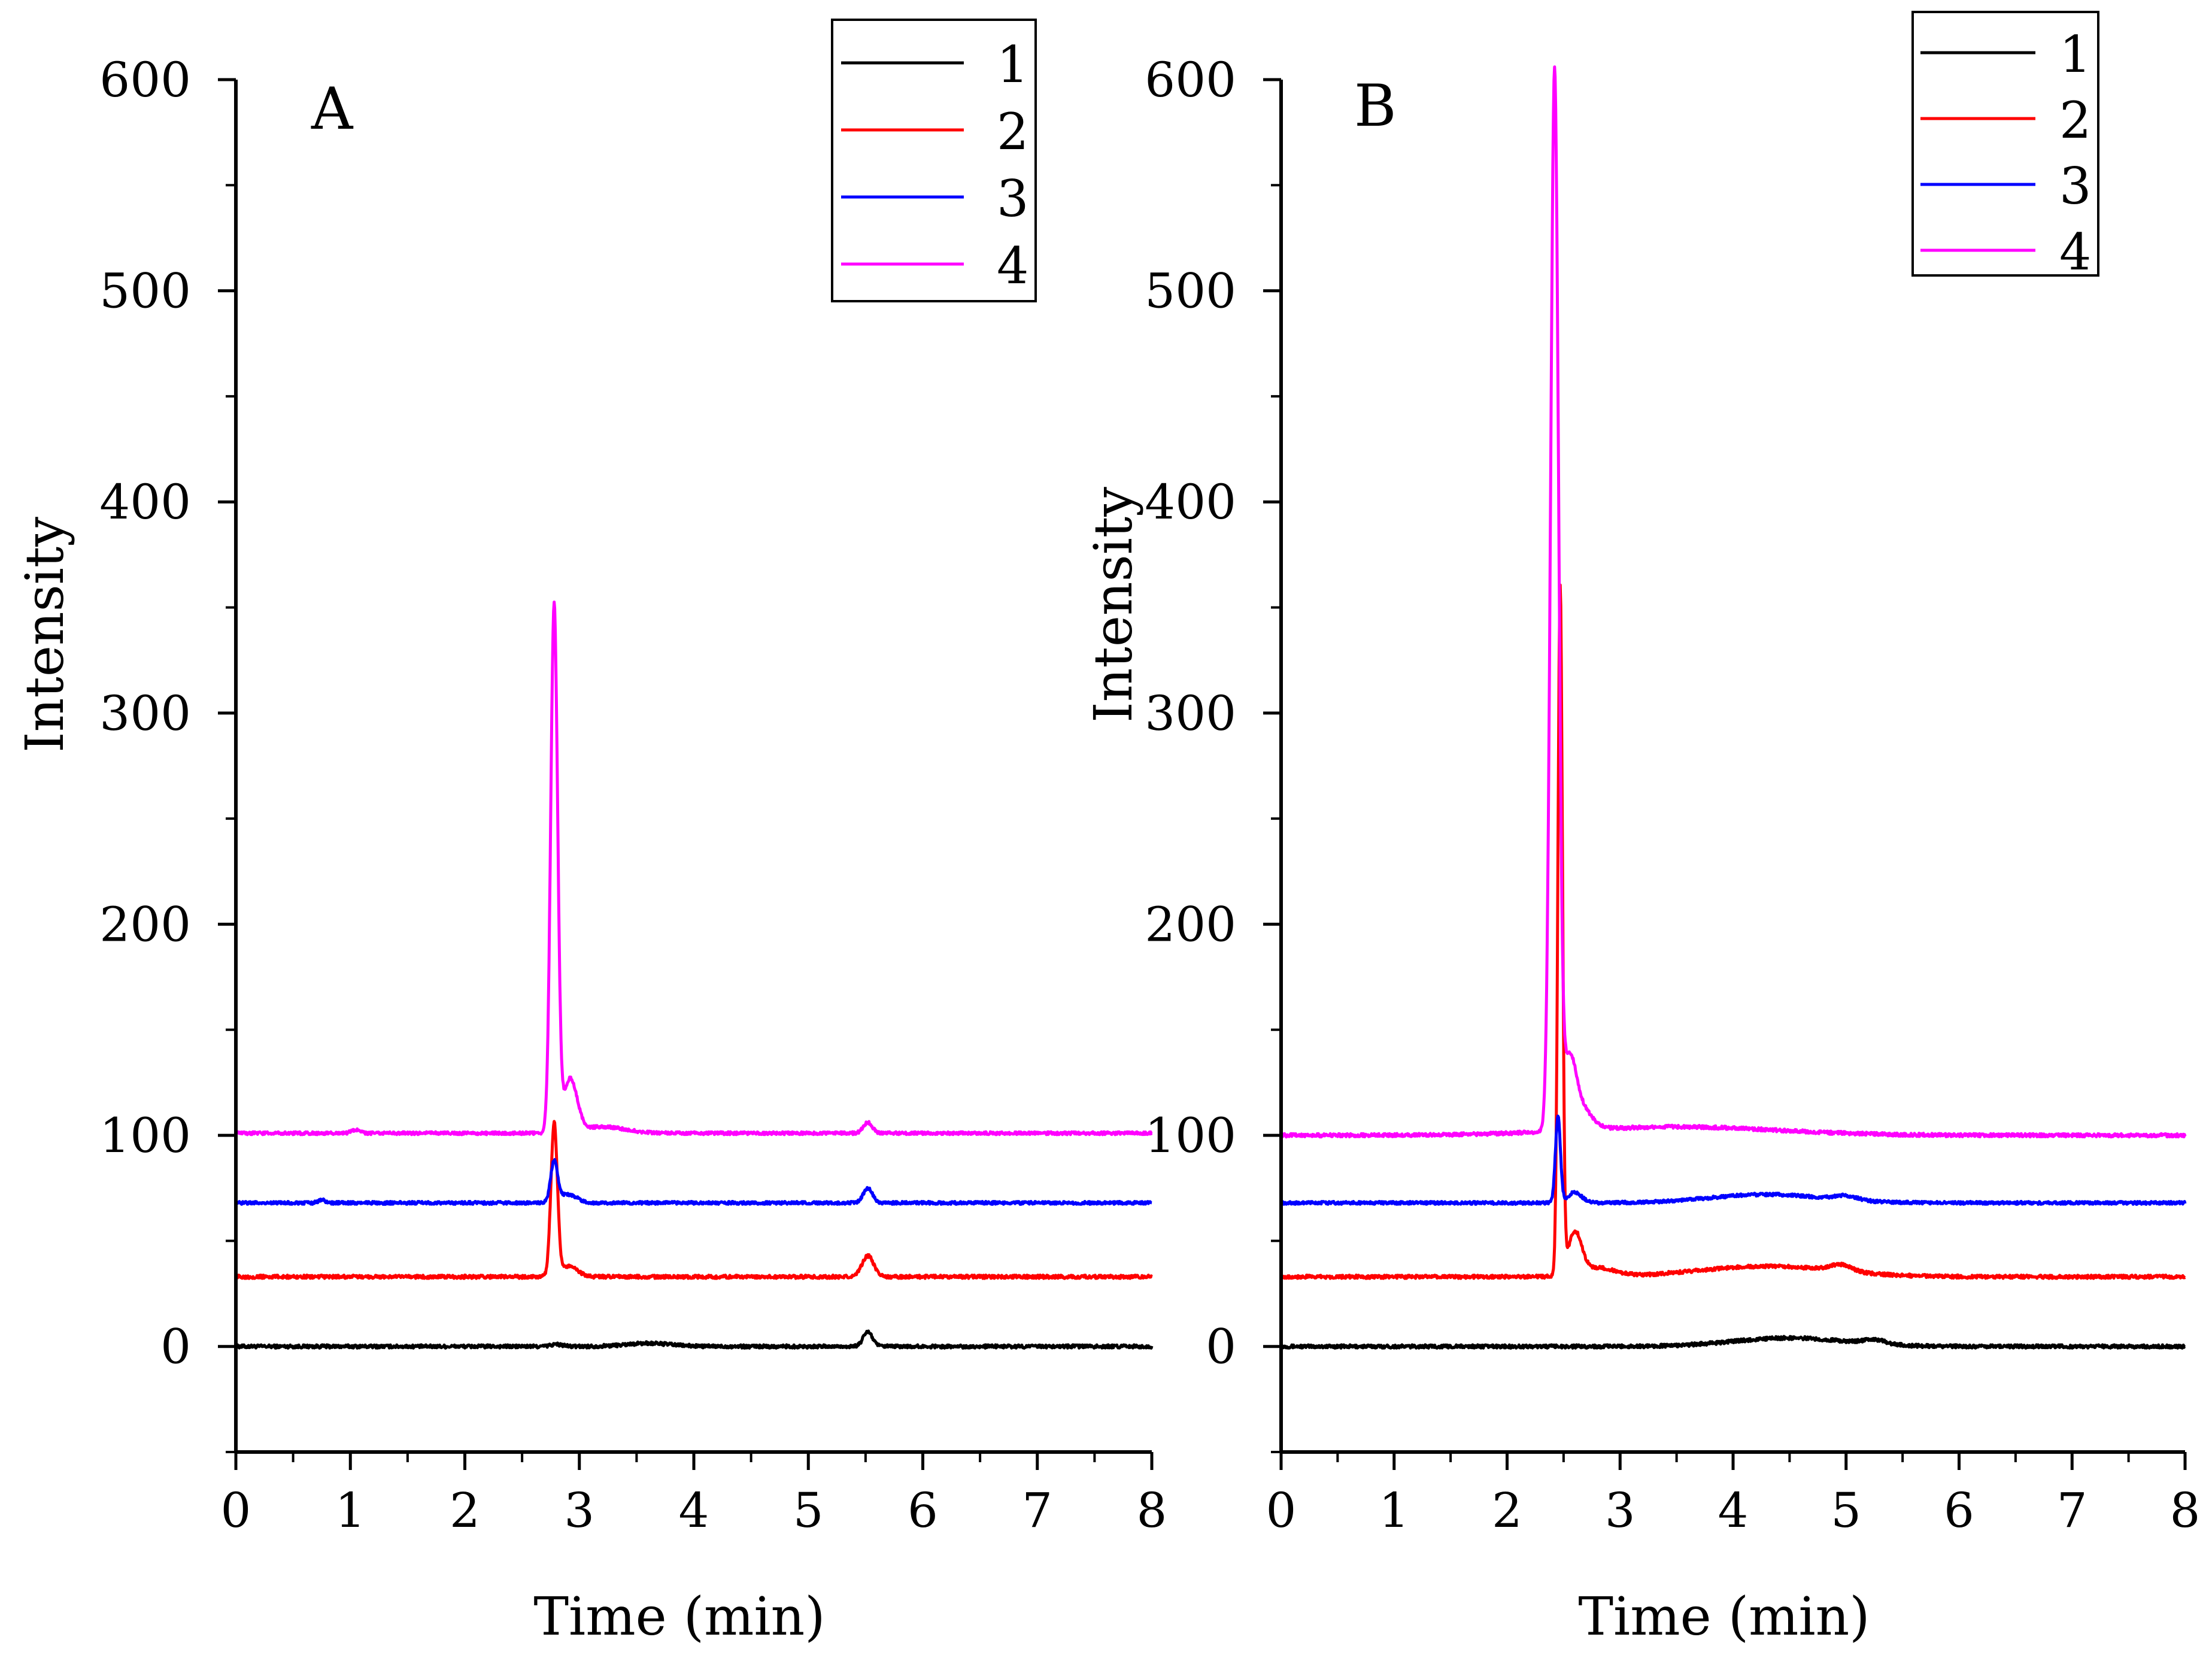 The image size is (2212, 1655). I want to click on panel-label: B, so click(1375, 106).